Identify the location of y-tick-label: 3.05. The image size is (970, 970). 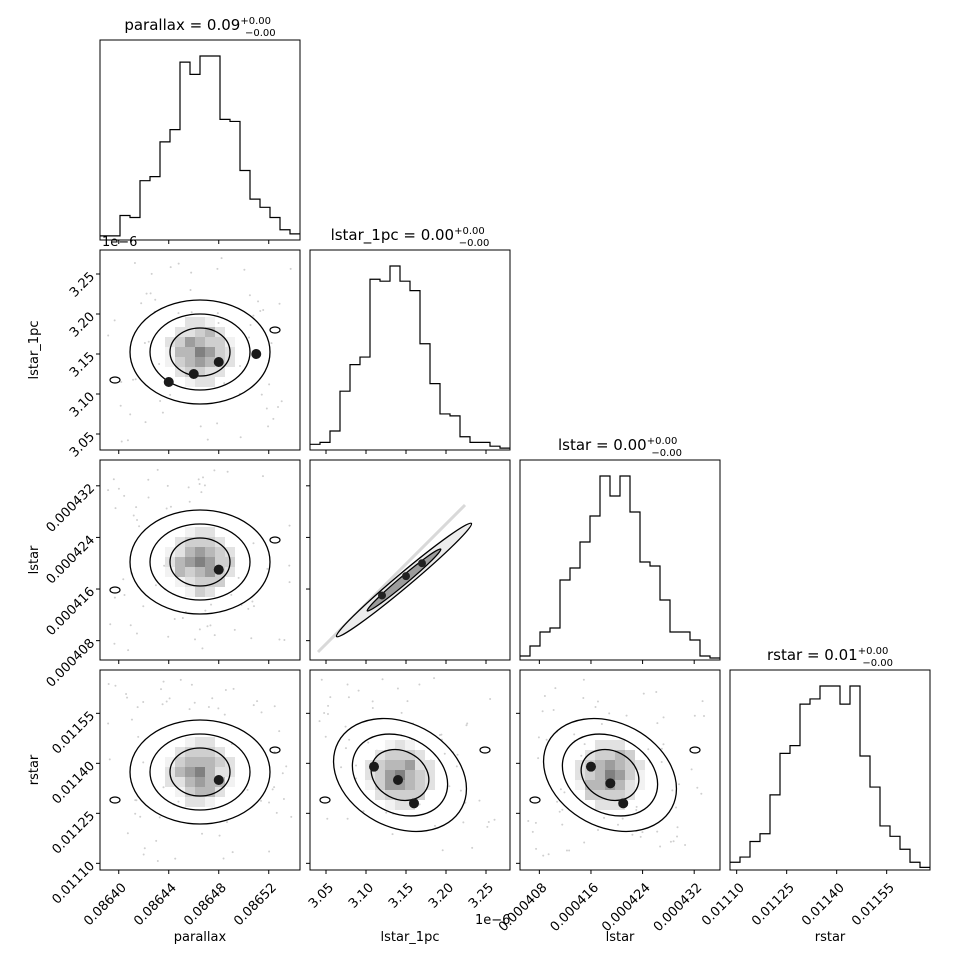
(82, 444).